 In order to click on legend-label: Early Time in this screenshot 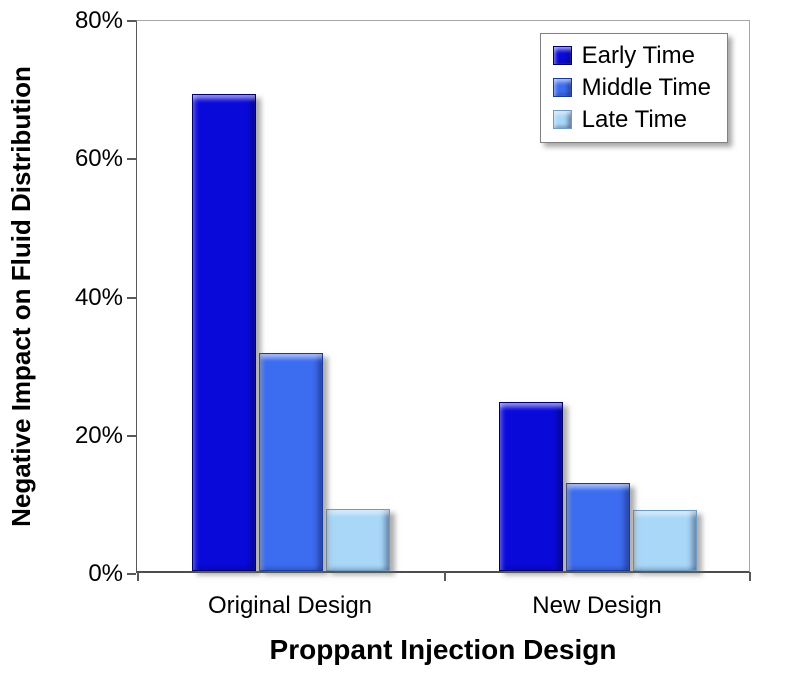, I will do `click(638, 55)`.